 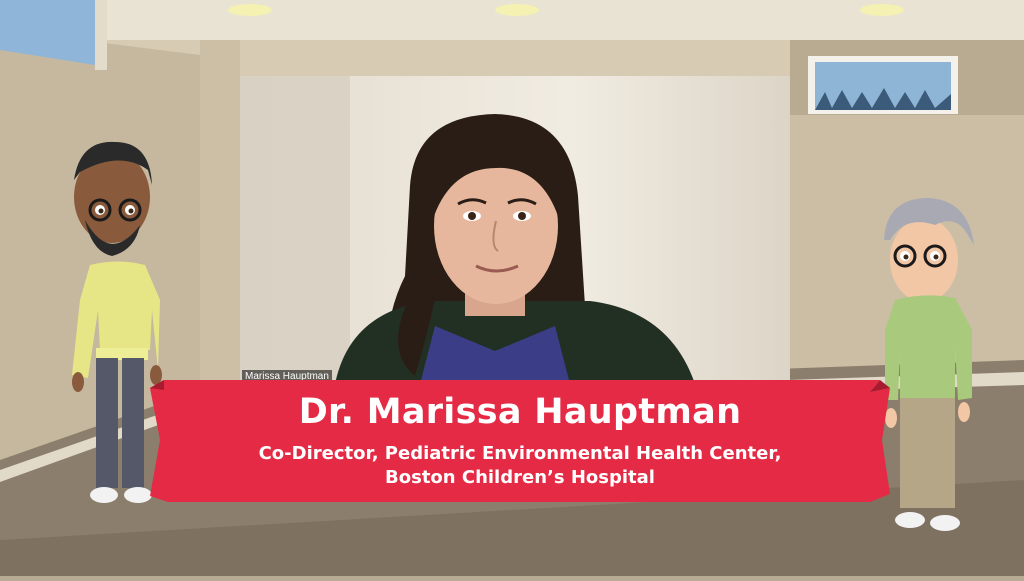 I want to click on participant-name-label: Marissa Hauptman, so click(x=287, y=376).